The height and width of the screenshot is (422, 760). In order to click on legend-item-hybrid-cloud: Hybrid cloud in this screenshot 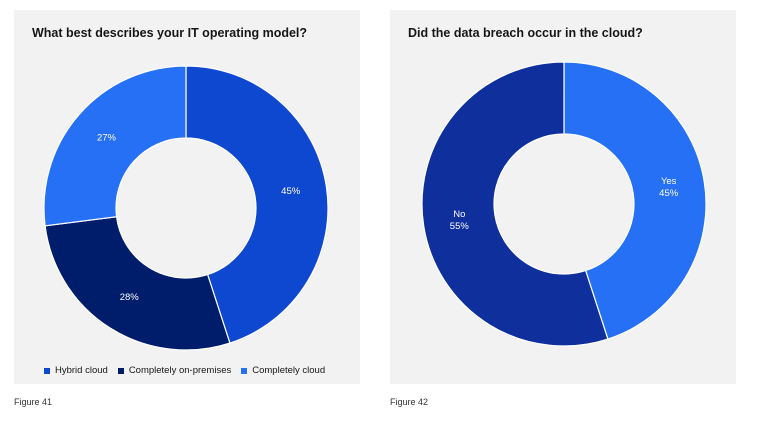, I will do `click(76, 370)`.